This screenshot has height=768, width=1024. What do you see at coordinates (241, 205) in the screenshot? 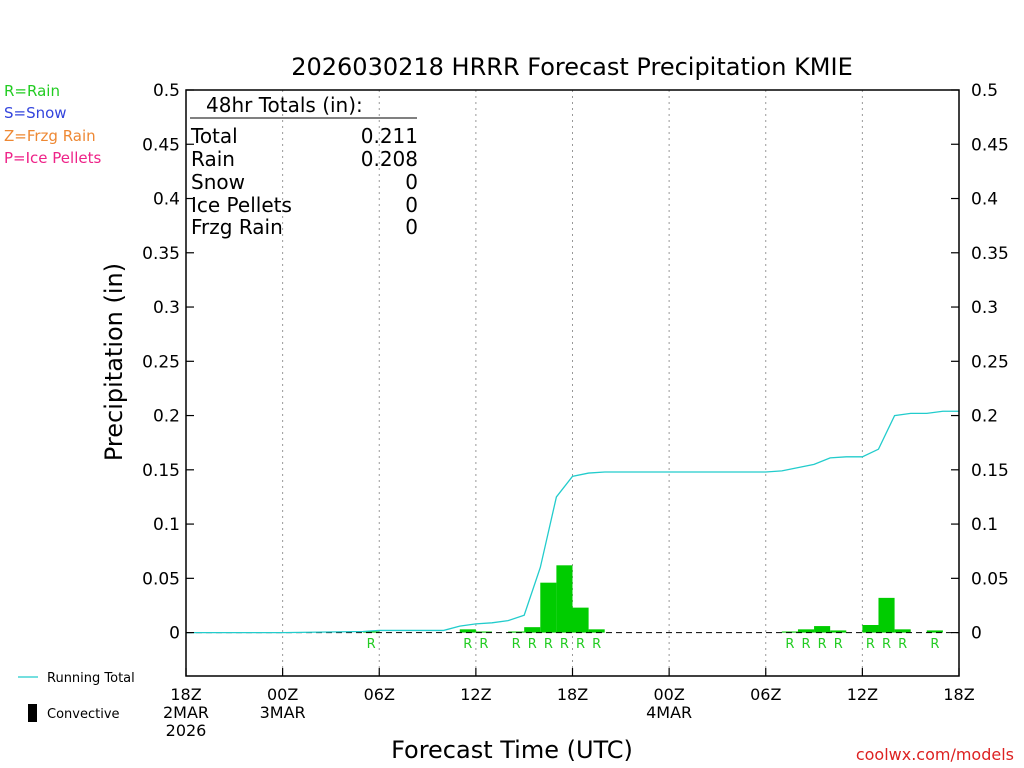
I see `totals-label-ice-pellets: Ice Pellets` at bounding box center [241, 205].